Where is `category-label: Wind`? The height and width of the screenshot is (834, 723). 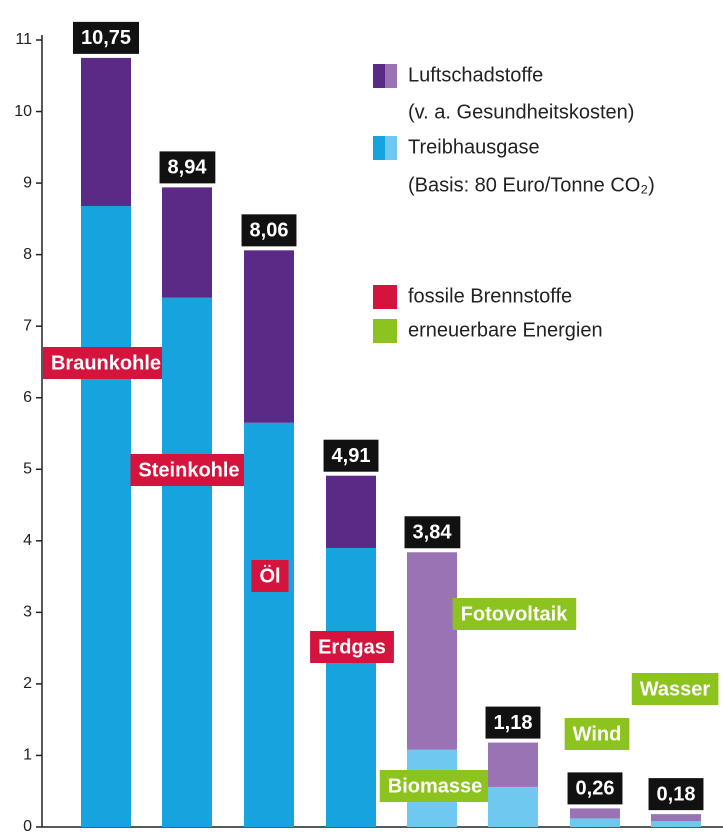
category-label: Wind is located at coordinates (597, 734).